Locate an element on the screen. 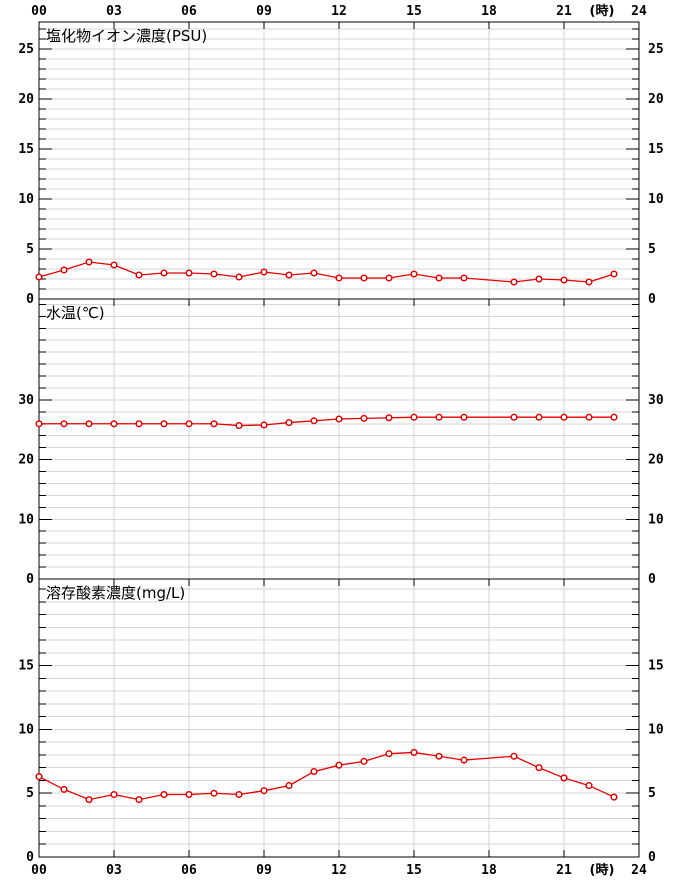 Image resolution: width=680 pixels, height=880 pixels. chart-title-dissolved-oxygen: 溶存酸素濃度(mg/L) is located at coordinates (116, 593).